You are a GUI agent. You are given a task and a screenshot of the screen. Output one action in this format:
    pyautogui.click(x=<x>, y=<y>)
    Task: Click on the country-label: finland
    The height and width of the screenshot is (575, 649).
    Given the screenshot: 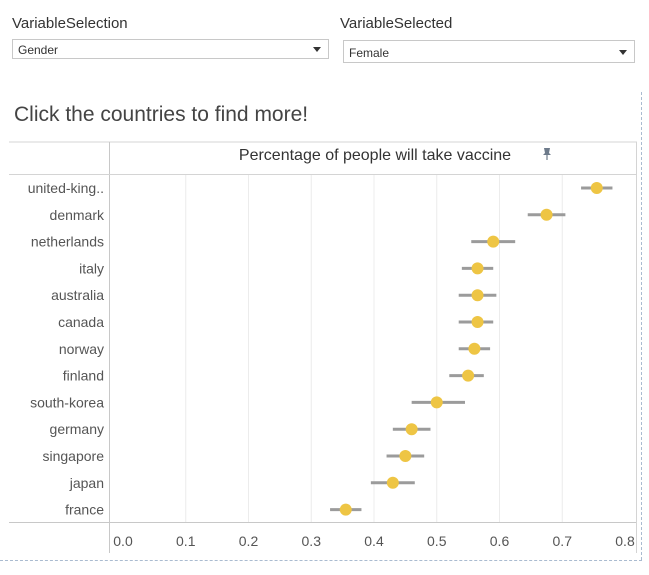 What is the action you would take?
    pyautogui.click(x=83, y=376)
    